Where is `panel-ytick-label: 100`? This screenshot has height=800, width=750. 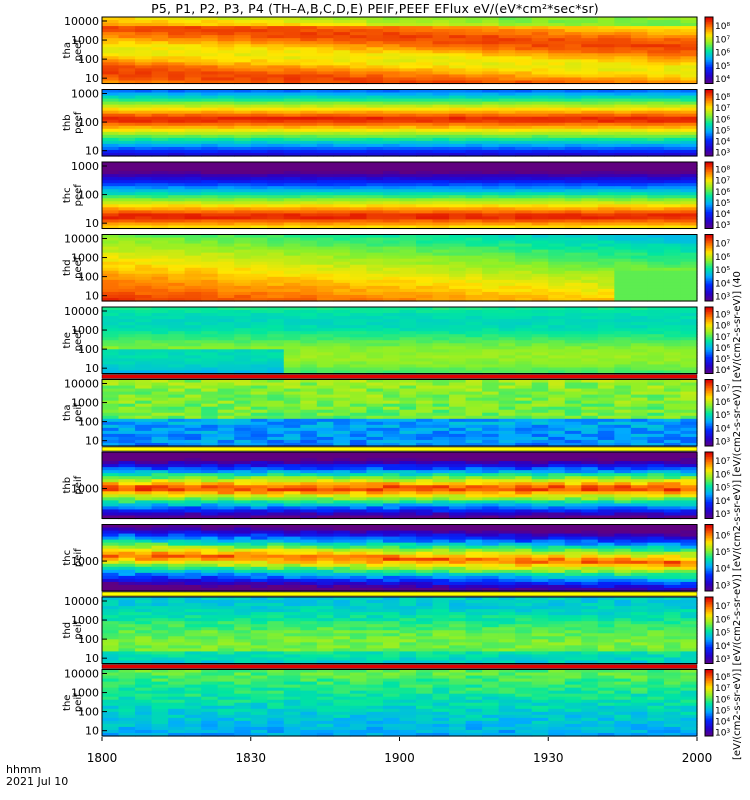 panel-ytick-label: 100 is located at coordinates (88, 122).